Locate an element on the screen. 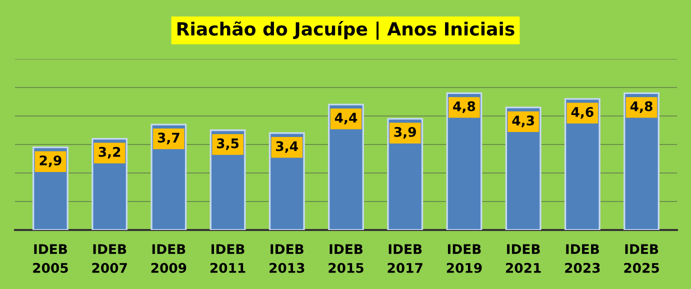 Image resolution: width=691 pixels, height=289 pixels. x-tick-label: IDEB 2015 is located at coordinates (346, 258).